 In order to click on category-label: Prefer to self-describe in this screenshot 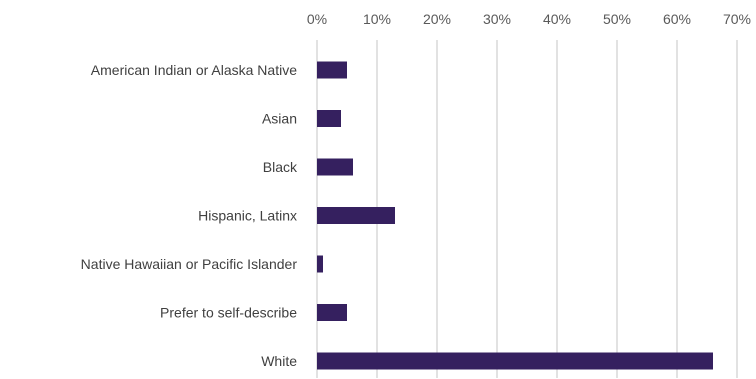, I will do `click(228, 313)`.